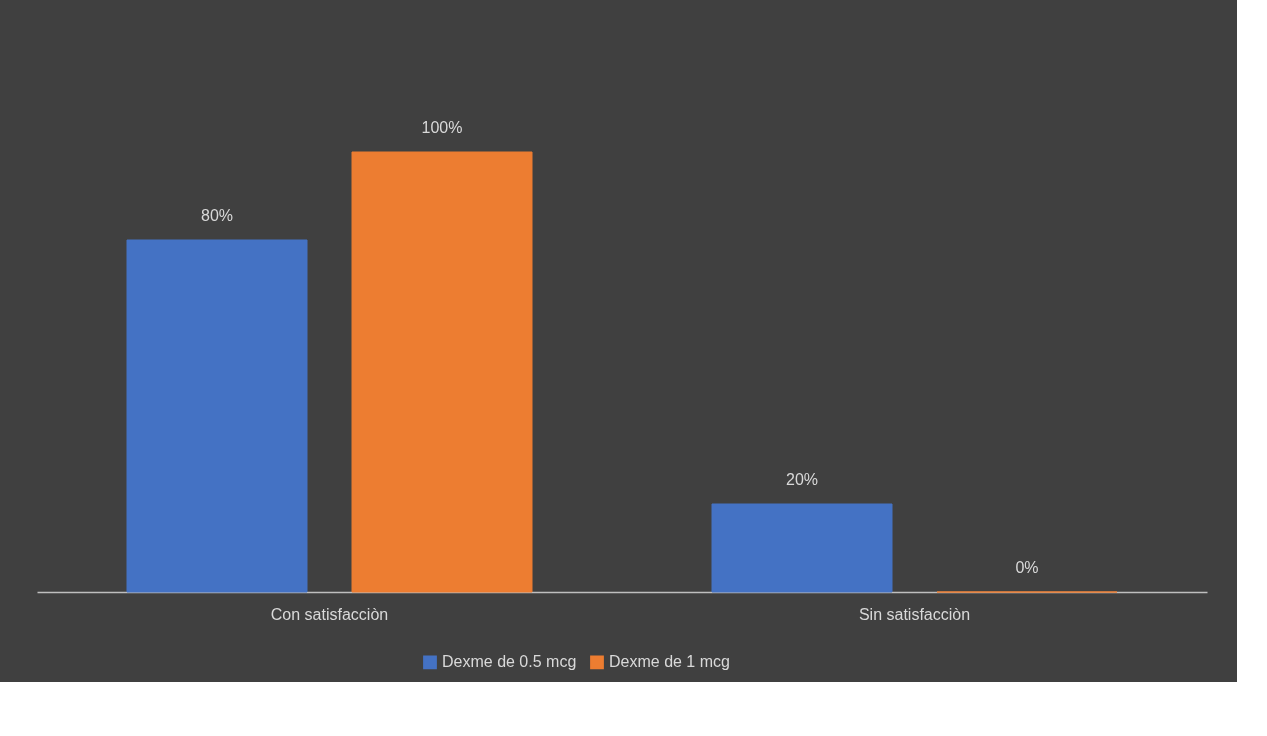  Describe the element at coordinates (509, 662) in the screenshot. I see `legend-label: Dexme de 0.5 mcg` at that location.